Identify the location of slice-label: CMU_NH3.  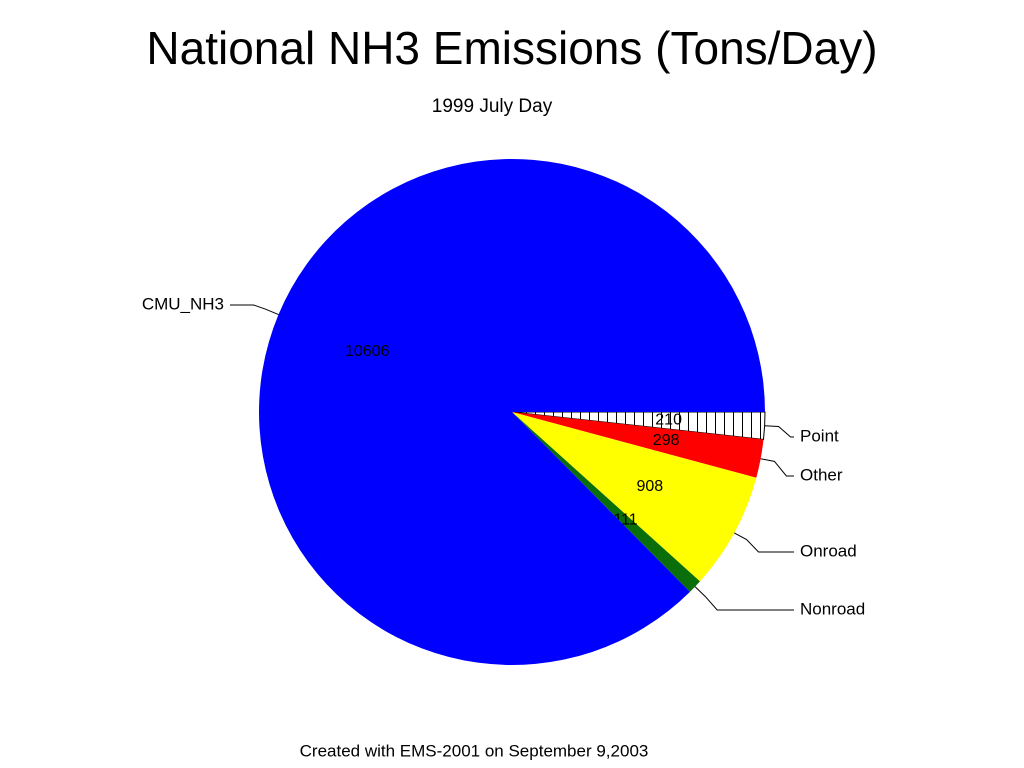
(183, 303).